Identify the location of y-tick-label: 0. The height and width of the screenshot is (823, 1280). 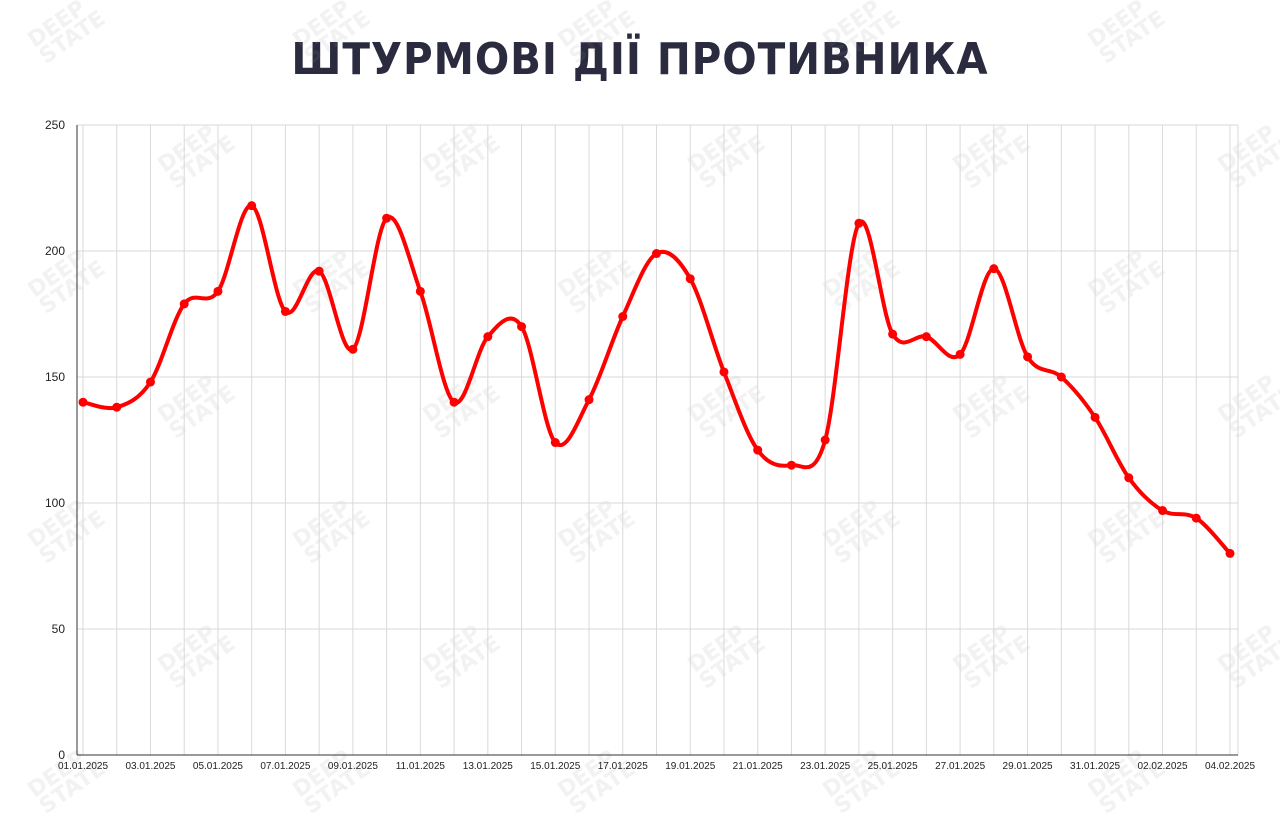
(61, 755).